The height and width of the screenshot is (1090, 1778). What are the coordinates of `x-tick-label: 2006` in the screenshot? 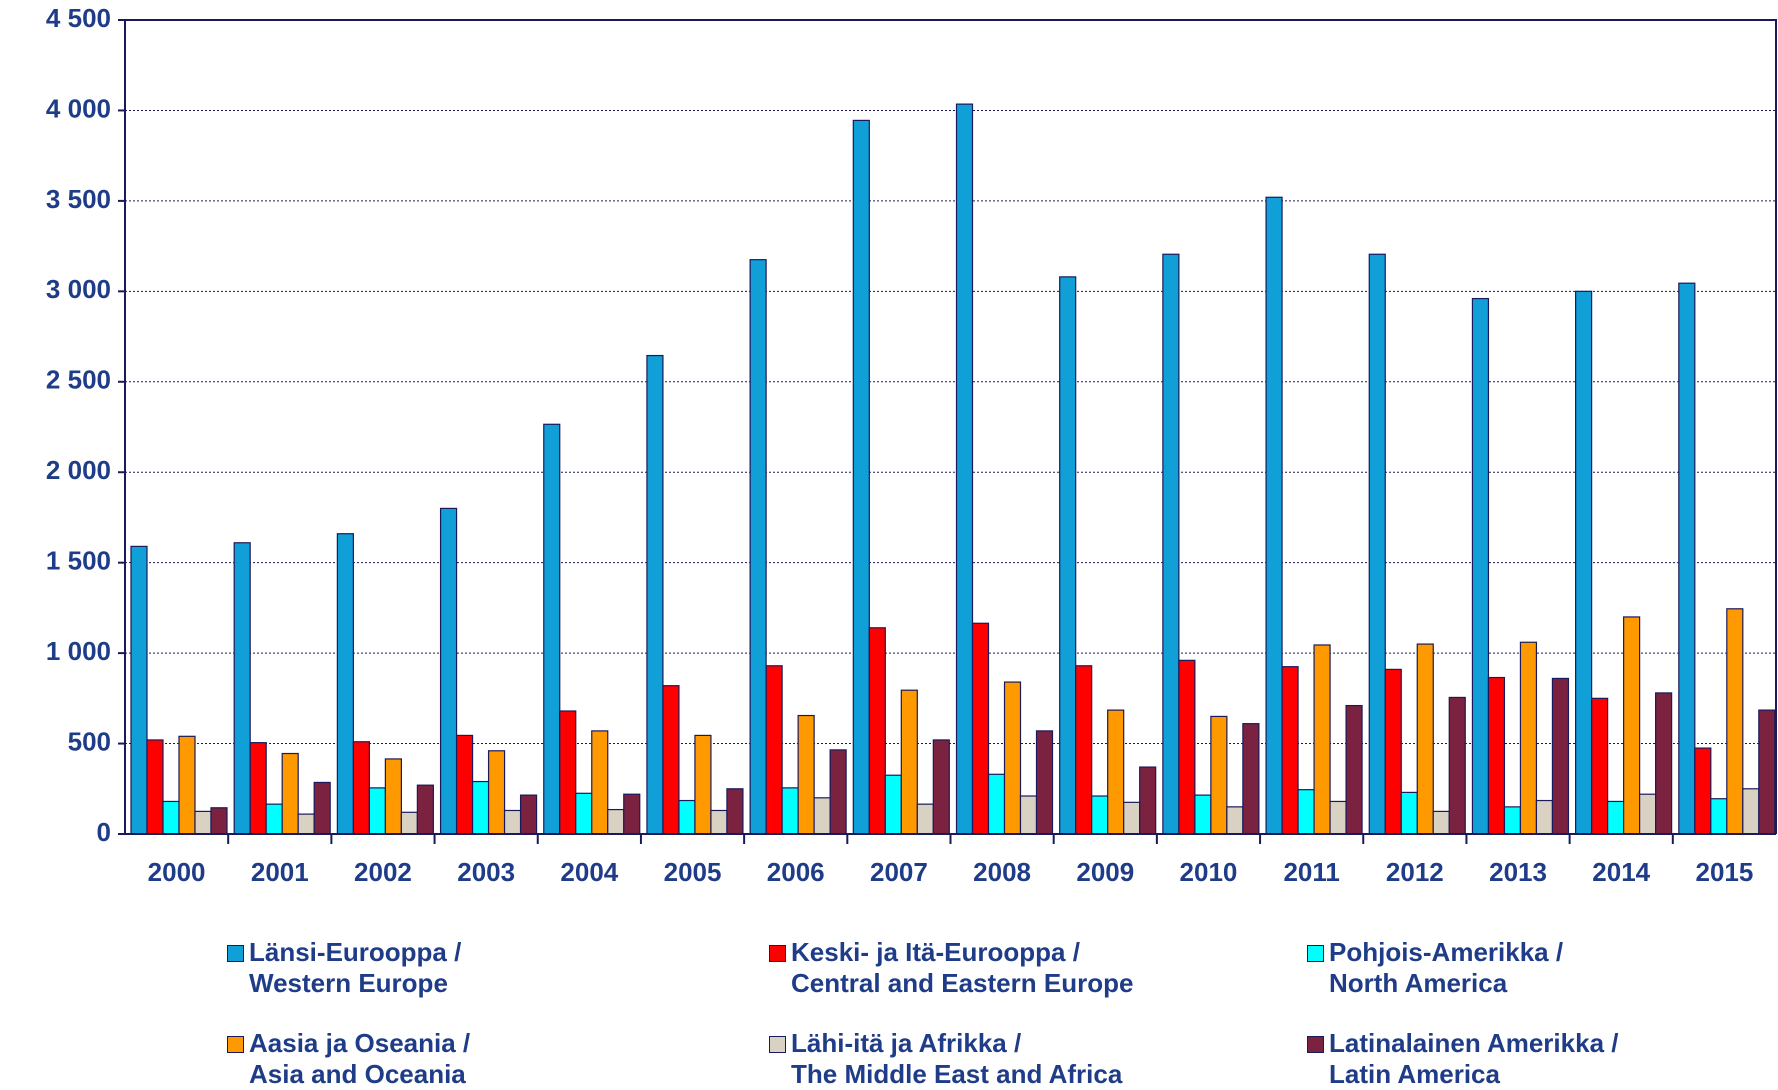 It's located at (796, 872).